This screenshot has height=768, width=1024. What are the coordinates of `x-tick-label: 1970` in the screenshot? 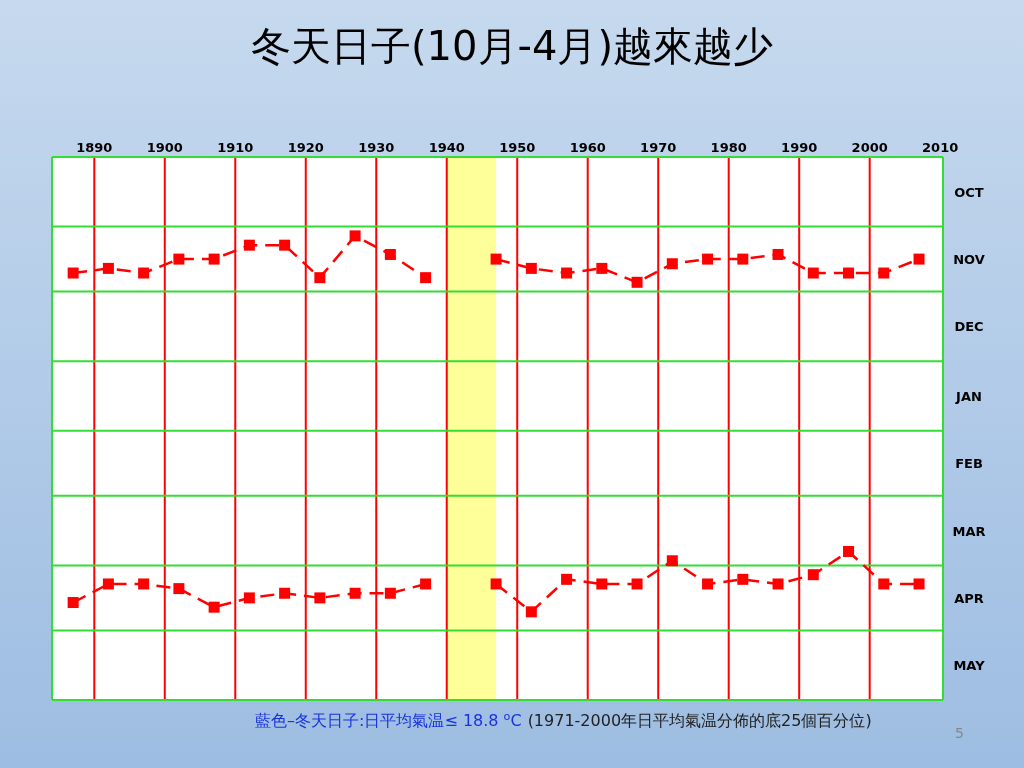 It's located at (658, 147).